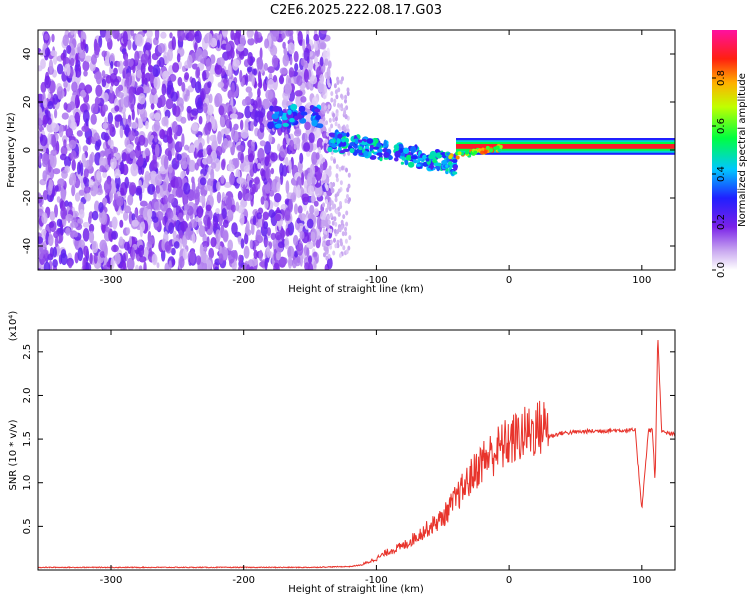  What do you see at coordinates (27, 198) in the screenshot?
I see `y-tick-label: -20` at bounding box center [27, 198].